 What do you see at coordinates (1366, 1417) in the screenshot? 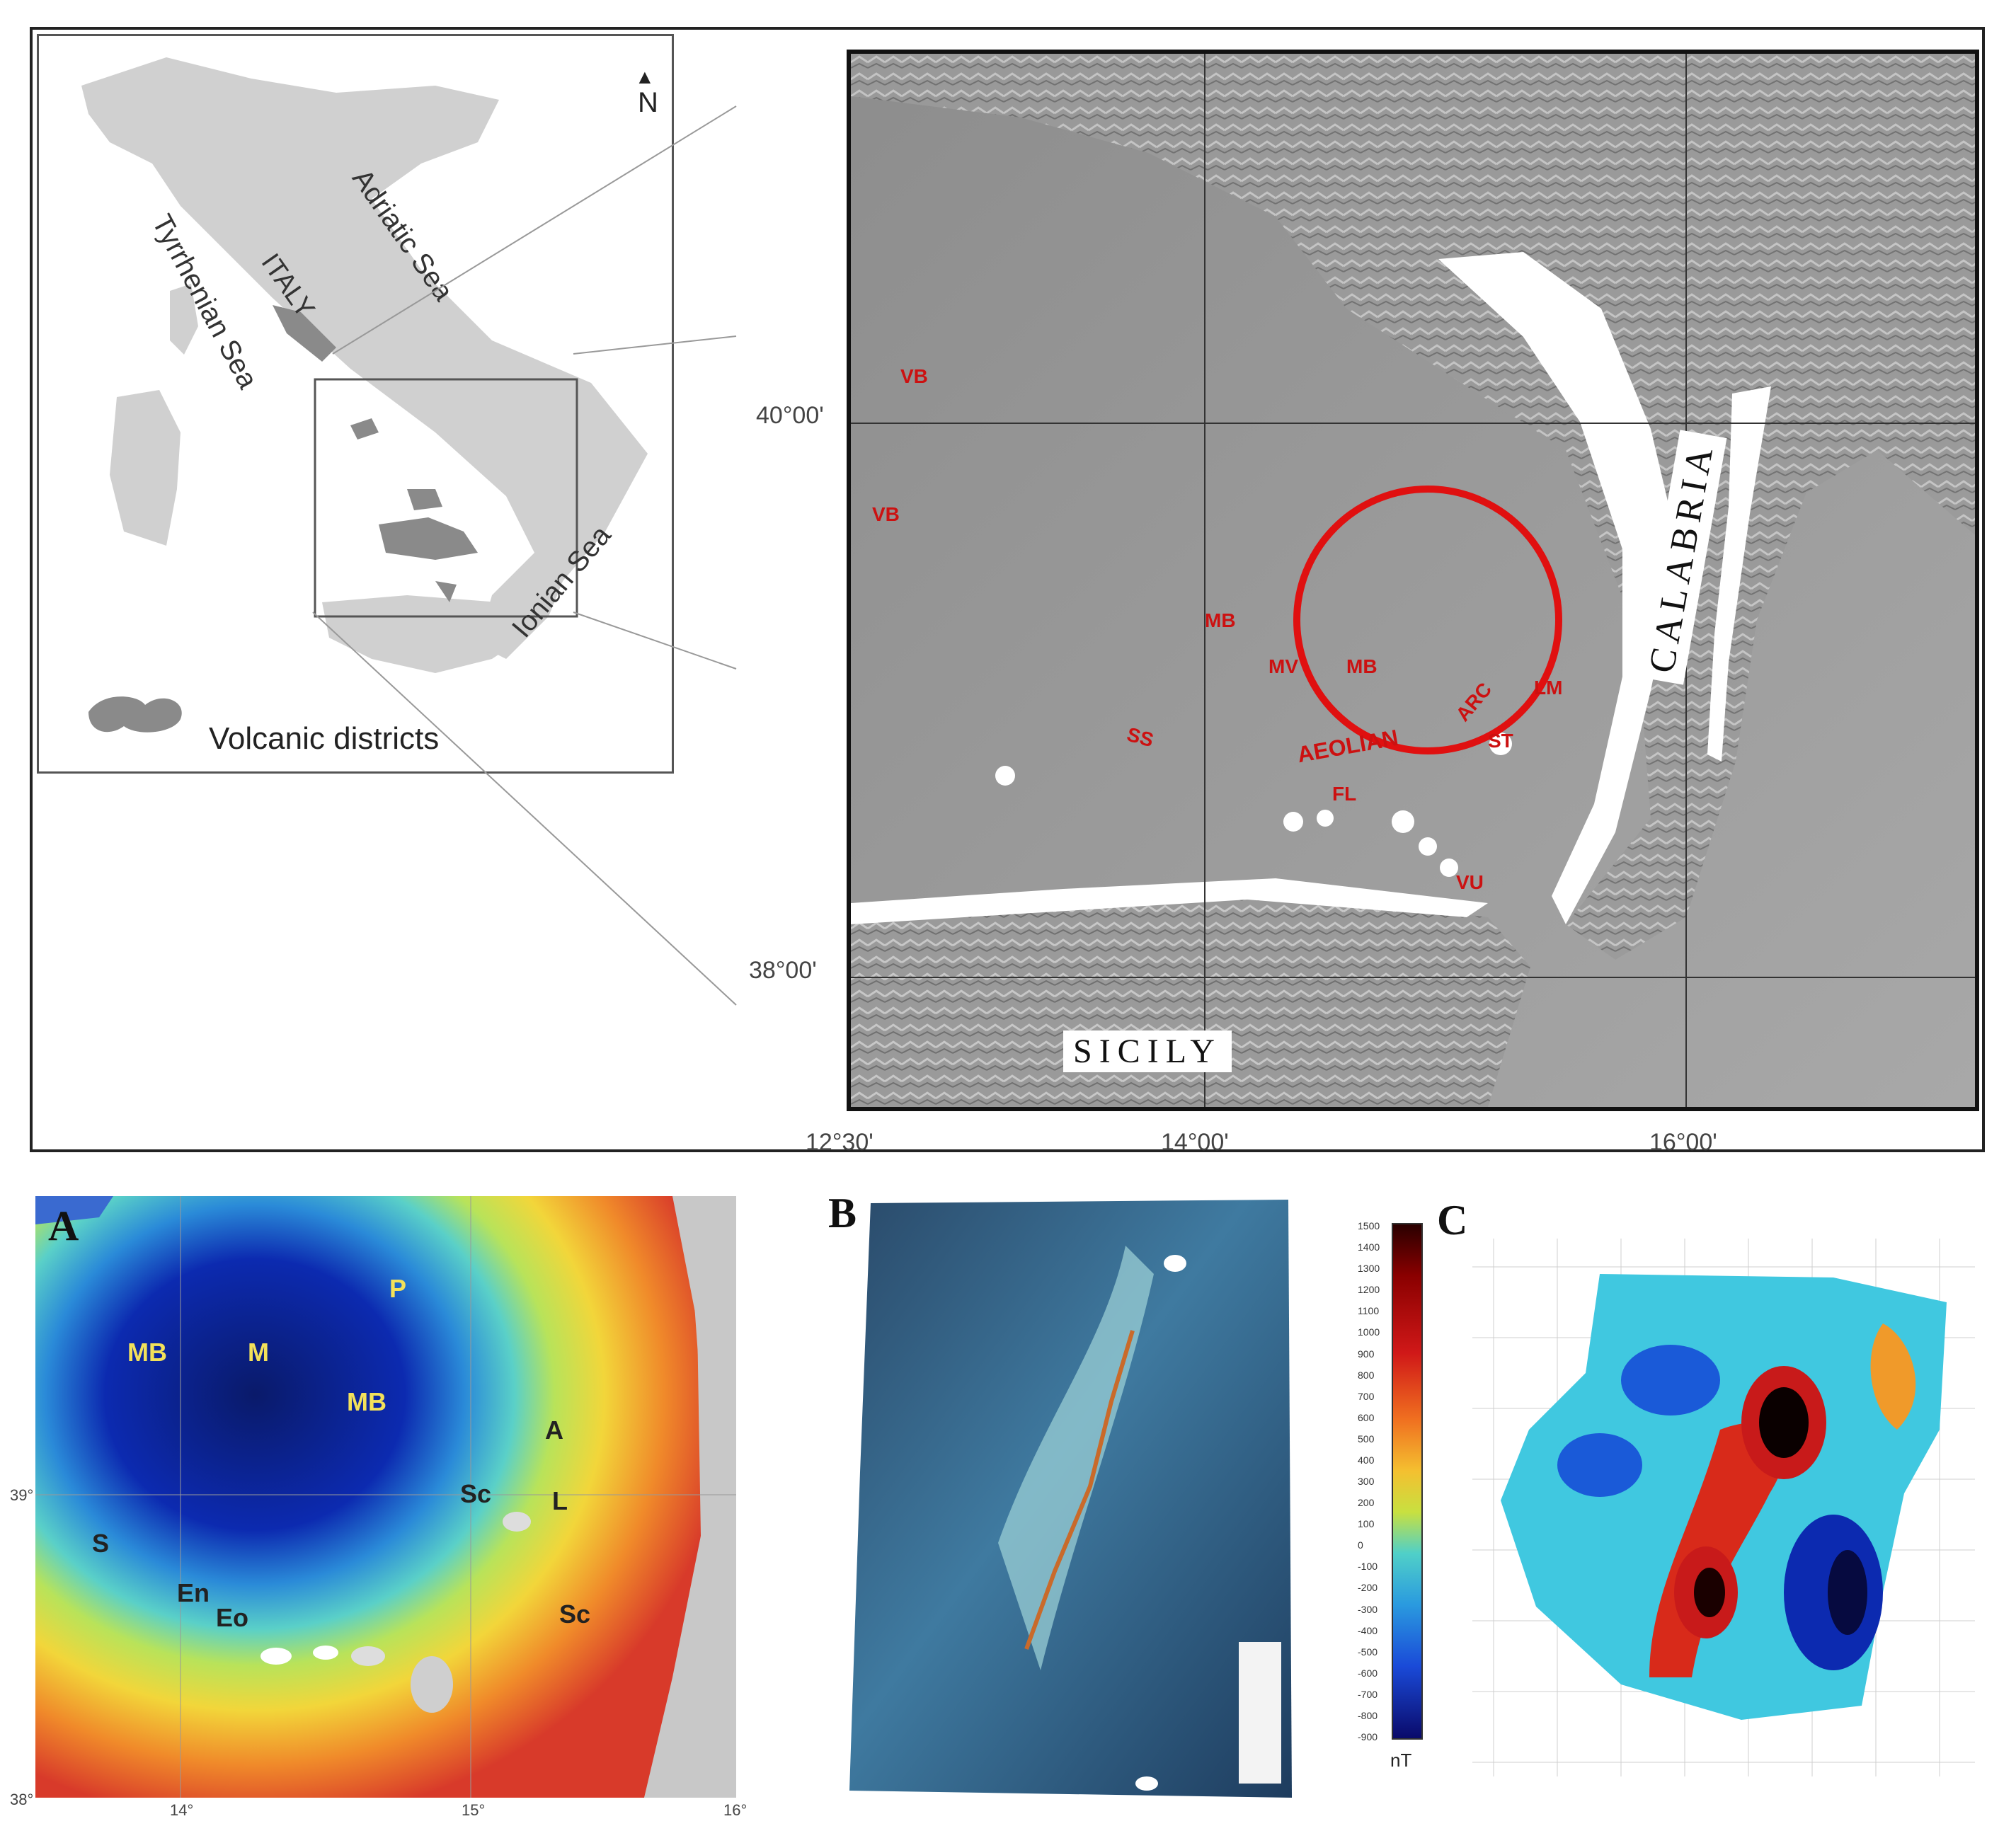
I see `colorbar-tick-label: 600` at bounding box center [1366, 1417].